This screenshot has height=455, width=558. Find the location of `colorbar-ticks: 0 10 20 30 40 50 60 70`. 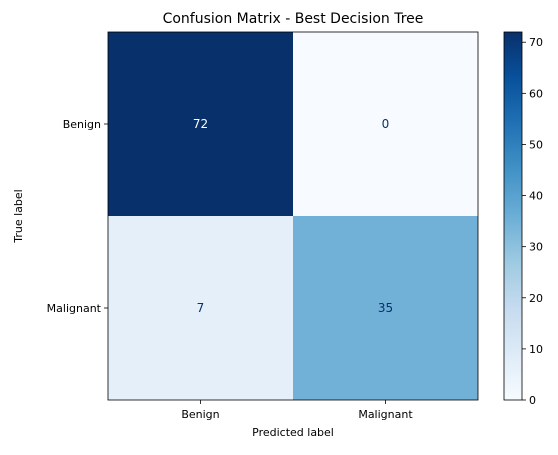

colorbar-ticks: 0 10 20 30 40 50 60 70 is located at coordinates (532, 221).